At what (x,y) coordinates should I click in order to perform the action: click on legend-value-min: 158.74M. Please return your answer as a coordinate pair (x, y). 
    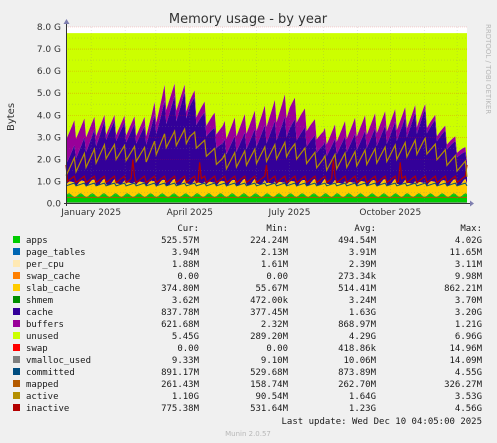
    Looking at the image, I should click on (269, 385).